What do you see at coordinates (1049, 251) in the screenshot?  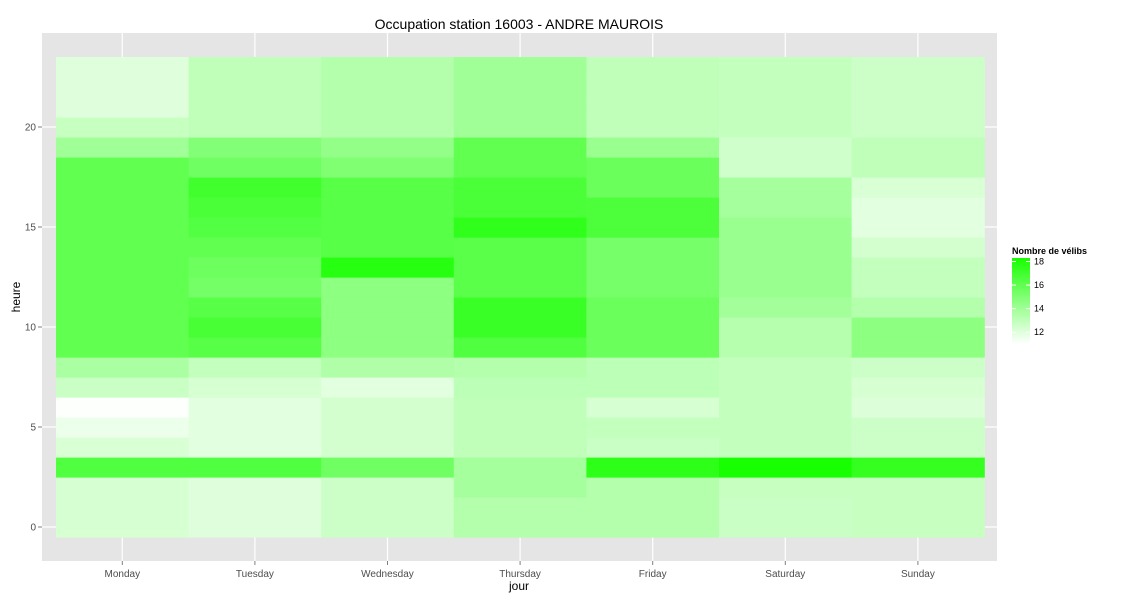 I see `legend-title: Nombre de vélibs` at bounding box center [1049, 251].